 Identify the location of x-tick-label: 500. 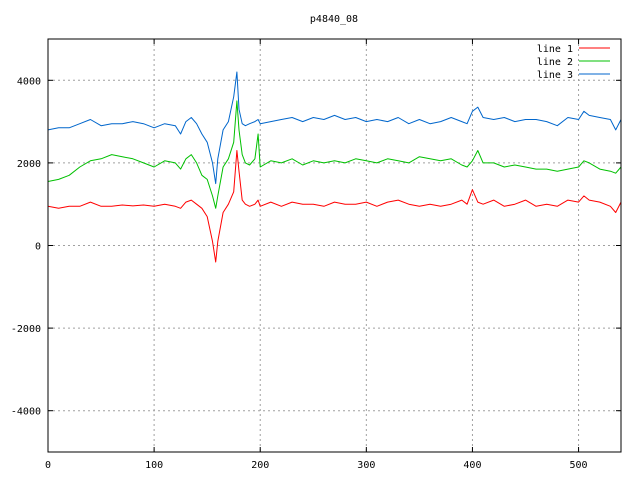
(579, 465).